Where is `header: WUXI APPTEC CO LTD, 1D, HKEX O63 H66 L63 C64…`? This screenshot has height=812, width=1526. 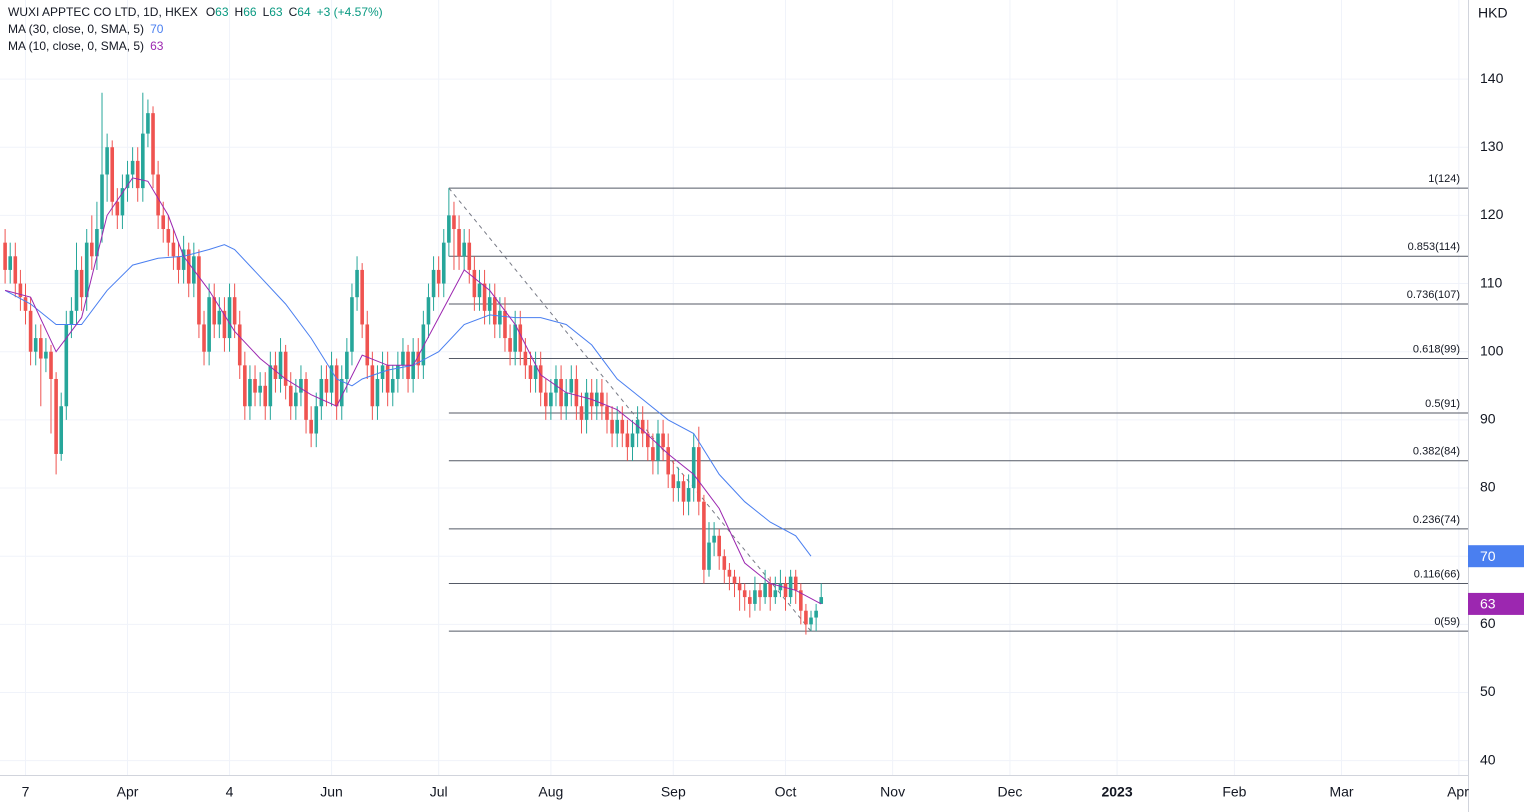 header: WUXI APPTEC CO LTD, 1D, HKEX O63 H66 L63 C64… is located at coordinates (195, 12).